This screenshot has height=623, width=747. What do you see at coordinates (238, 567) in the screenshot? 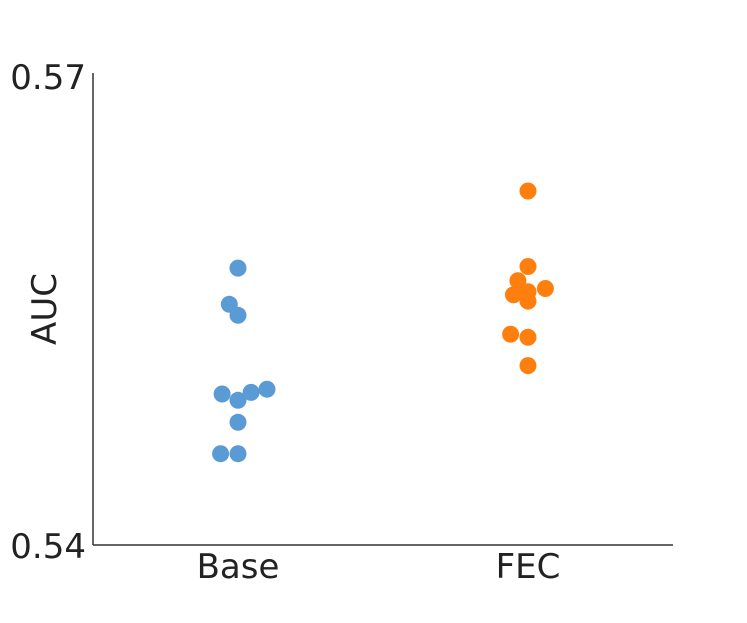
I see `x-tick-label-base: Base` at bounding box center [238, 567].